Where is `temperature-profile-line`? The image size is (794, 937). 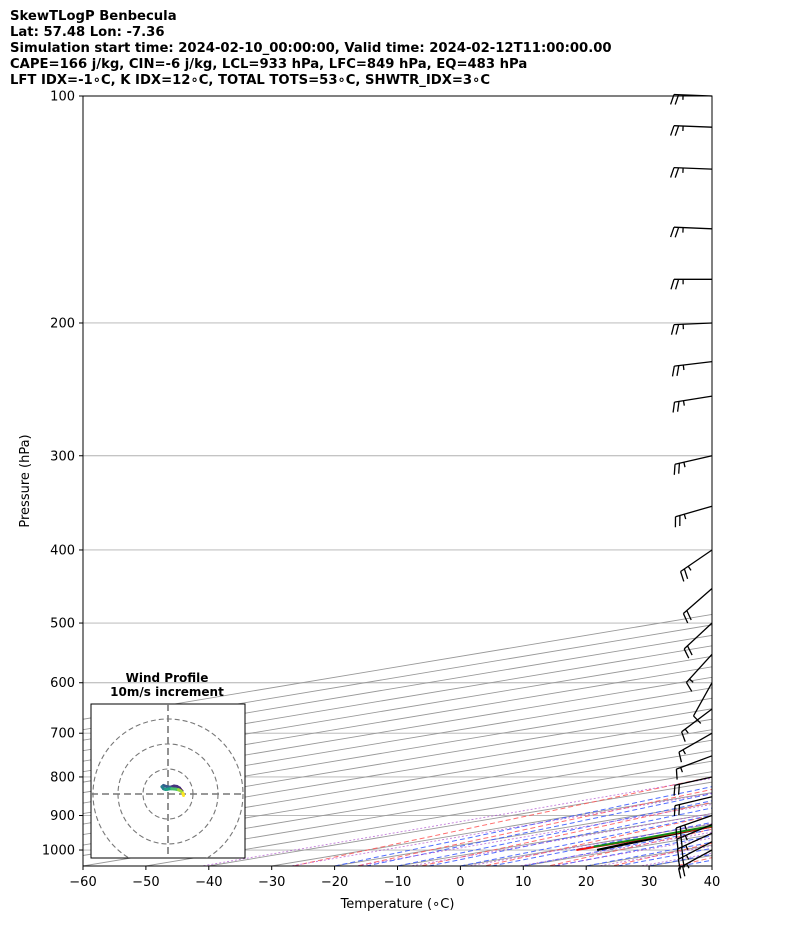 temperature-profile-line is located at coordinates (644, 838).